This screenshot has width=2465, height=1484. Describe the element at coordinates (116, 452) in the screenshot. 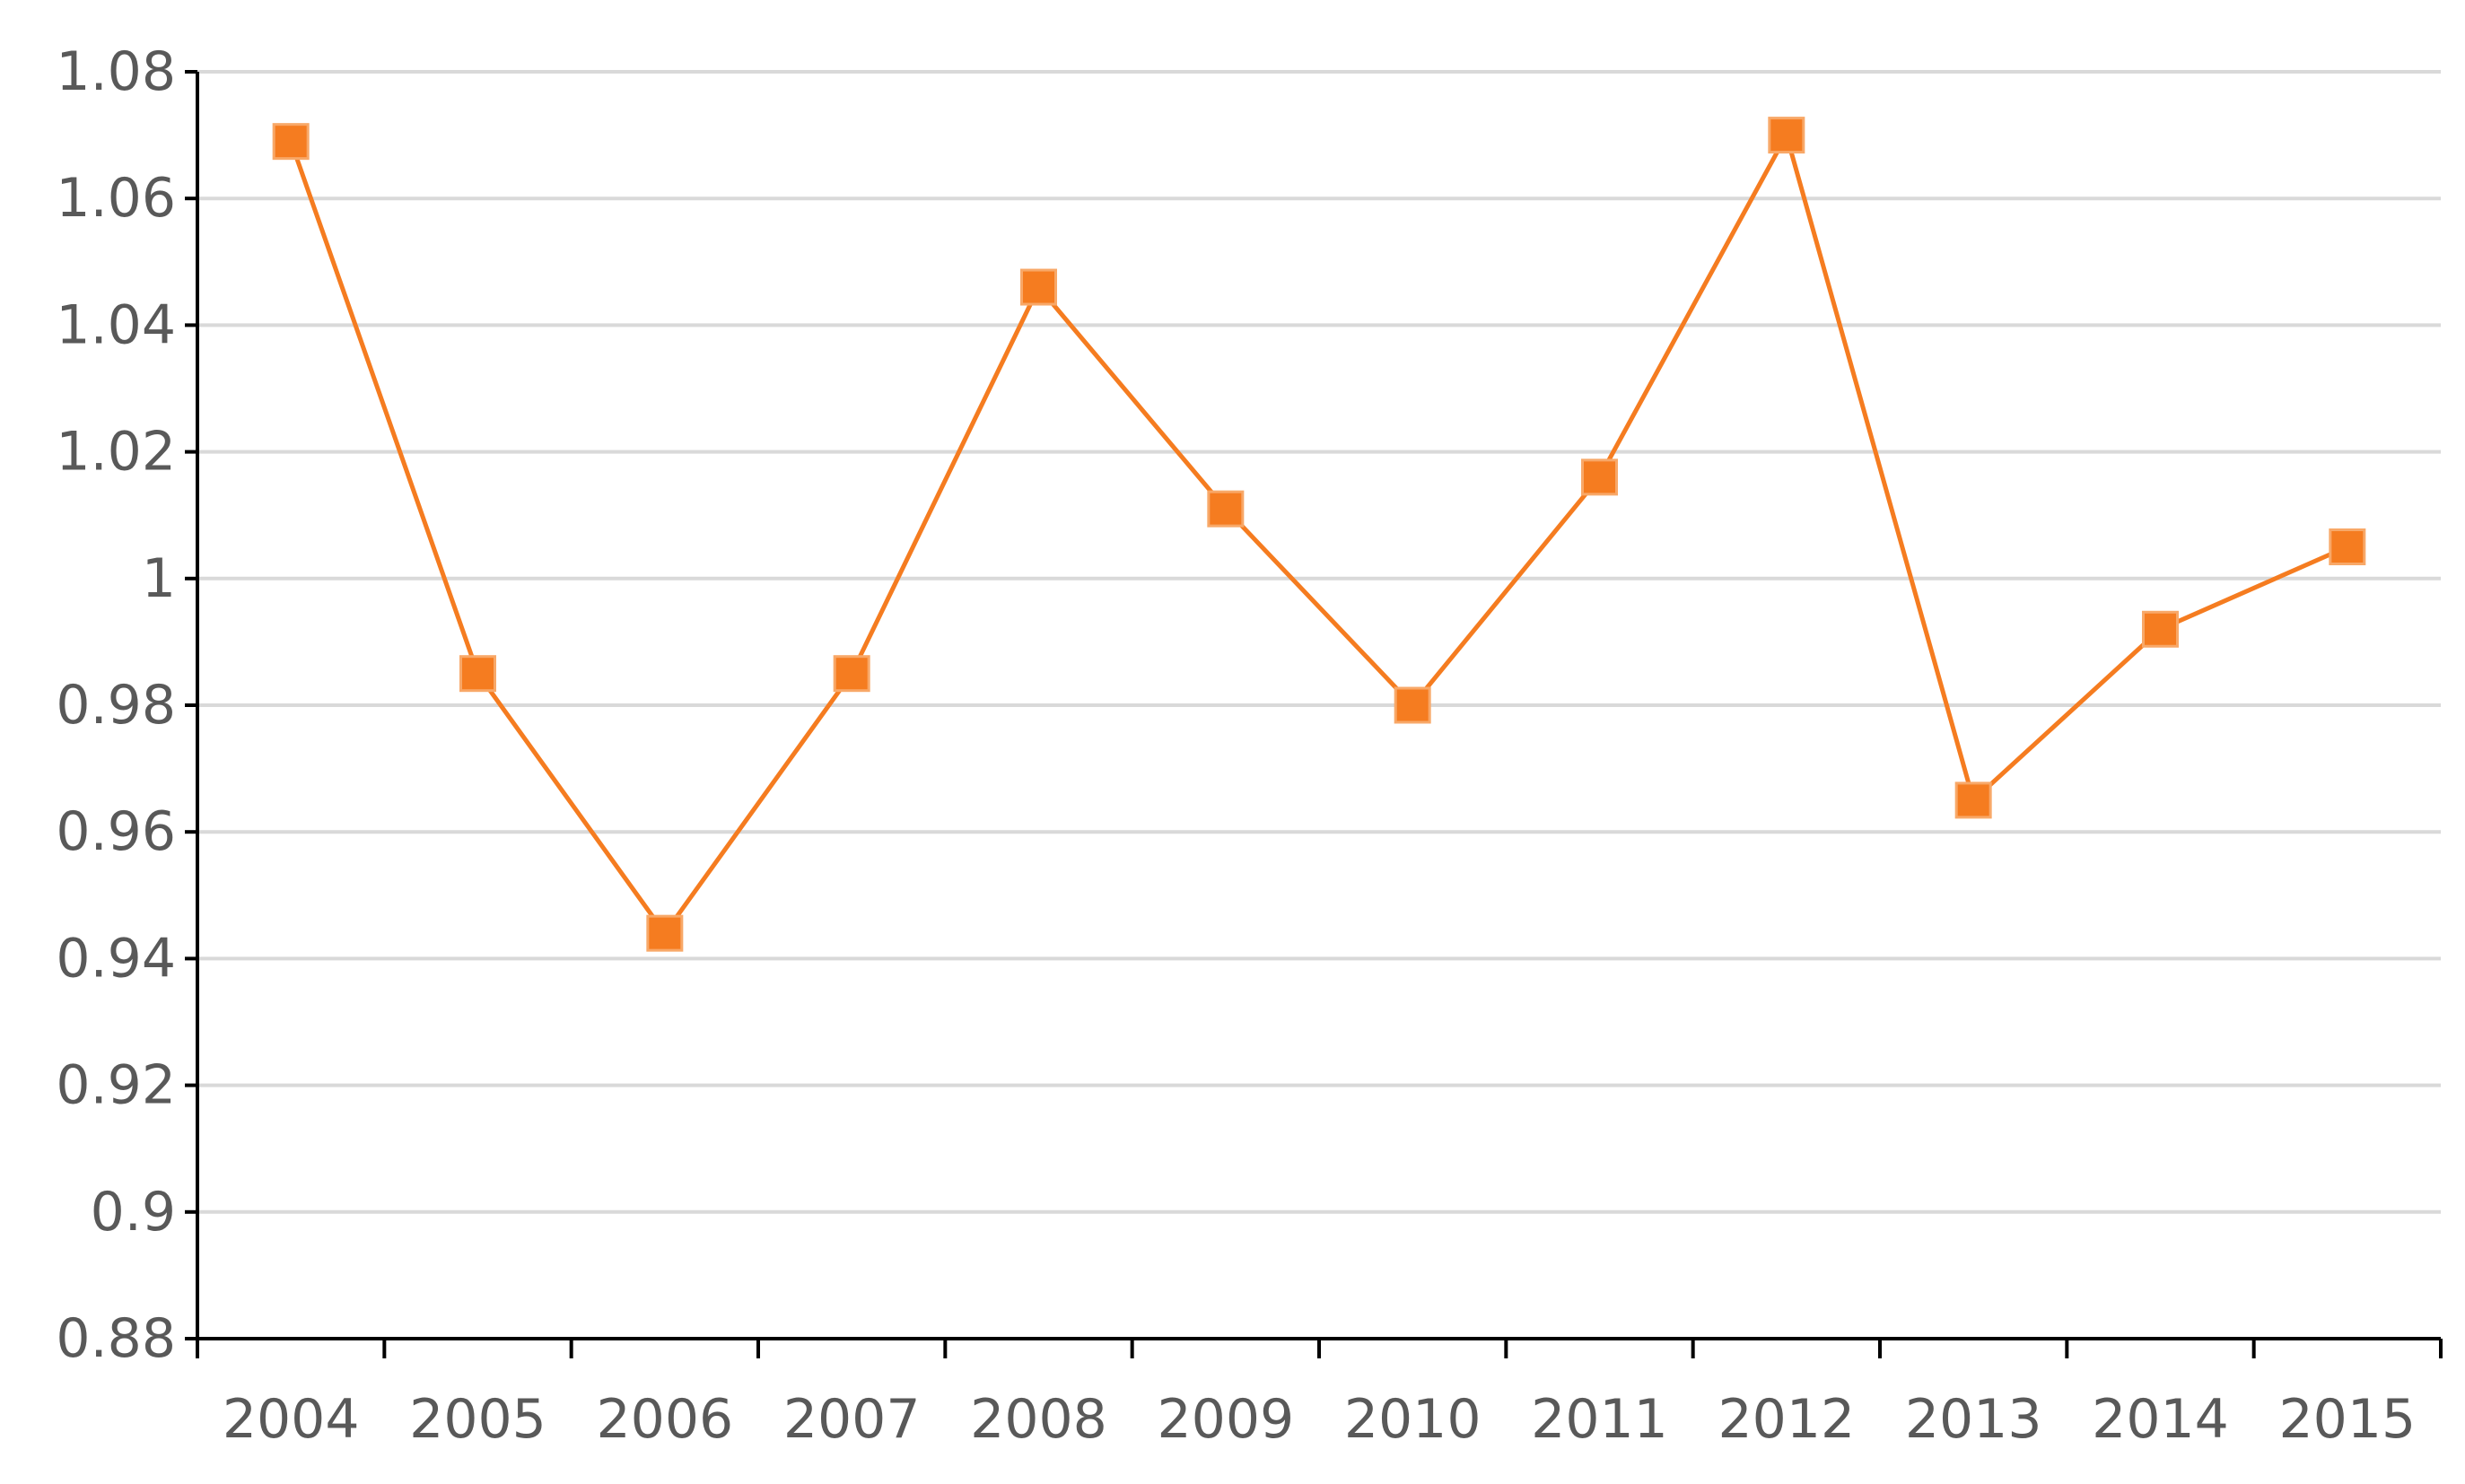

I see `y-tick-label: 1.02` at that location.